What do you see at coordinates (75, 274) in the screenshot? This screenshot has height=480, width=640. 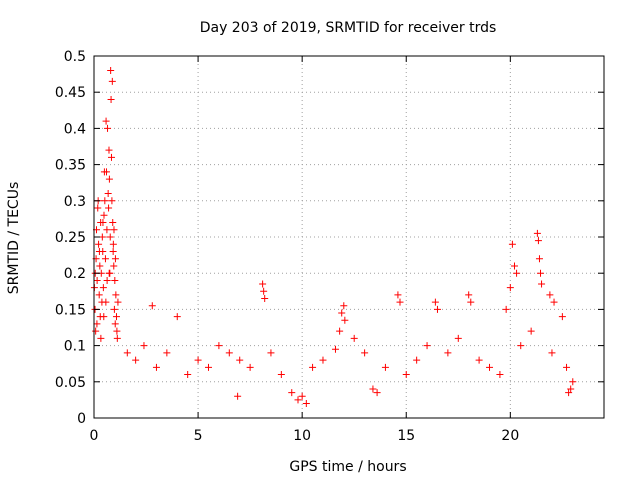 I see `y-tick-label: 0.2` at bounding box center [75, 274].